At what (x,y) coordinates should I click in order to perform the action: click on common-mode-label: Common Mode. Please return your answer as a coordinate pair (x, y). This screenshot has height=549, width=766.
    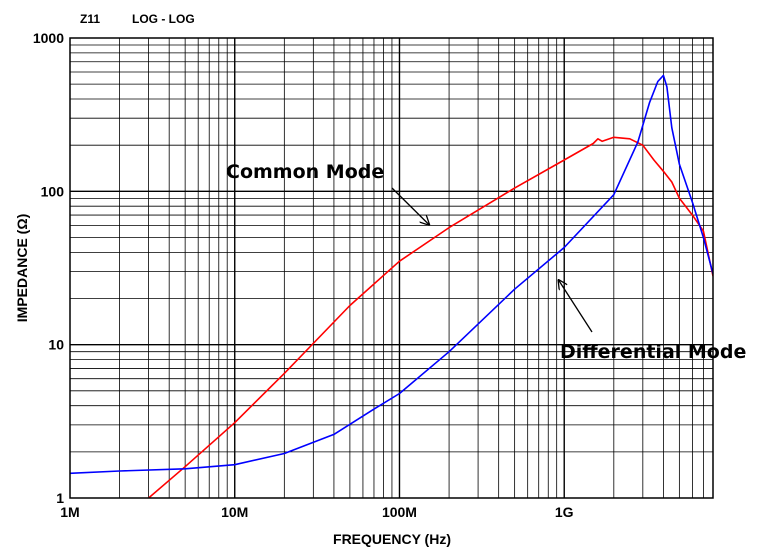
    Looking at the image, I should click on (305, 172).